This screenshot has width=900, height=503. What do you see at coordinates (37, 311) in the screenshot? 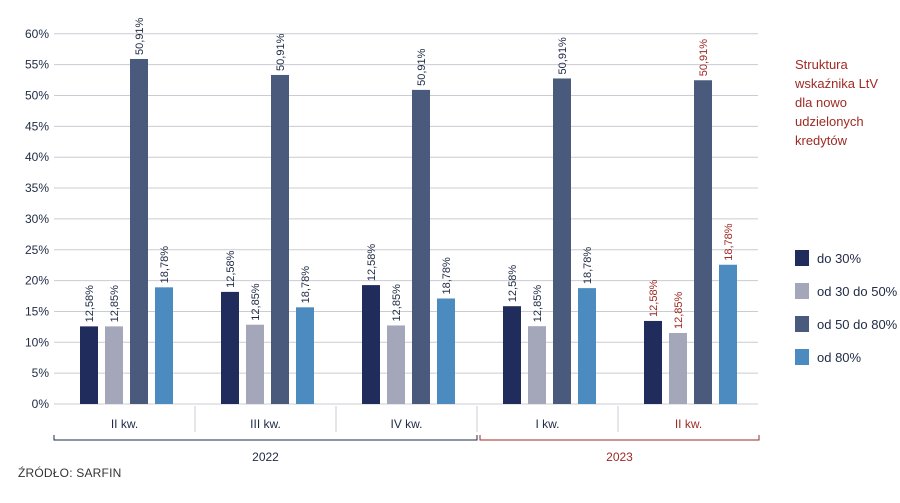
I see `y-tick-label: 15%` at bounding box center [37, 311].